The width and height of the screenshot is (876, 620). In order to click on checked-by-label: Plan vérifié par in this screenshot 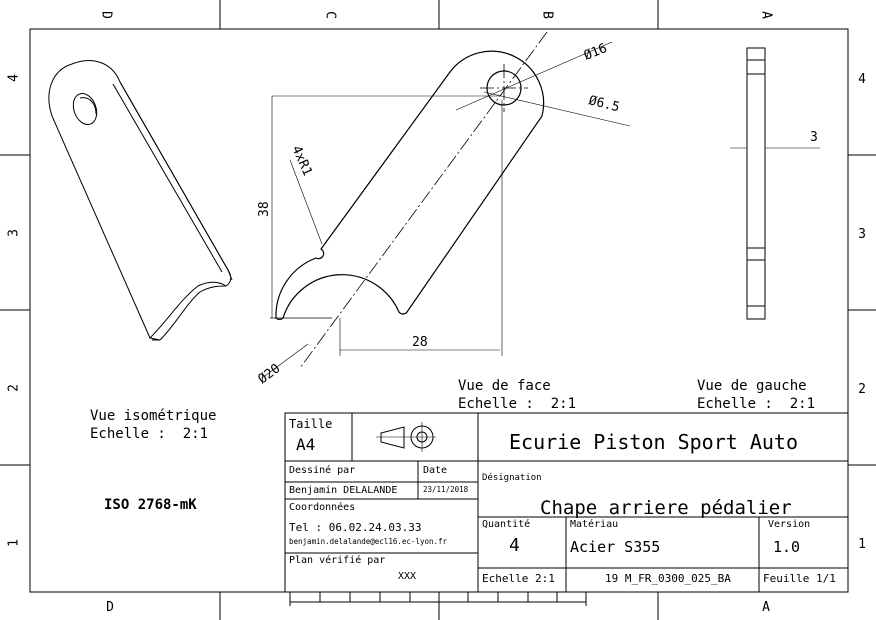, I will do `click(337, 560)`.